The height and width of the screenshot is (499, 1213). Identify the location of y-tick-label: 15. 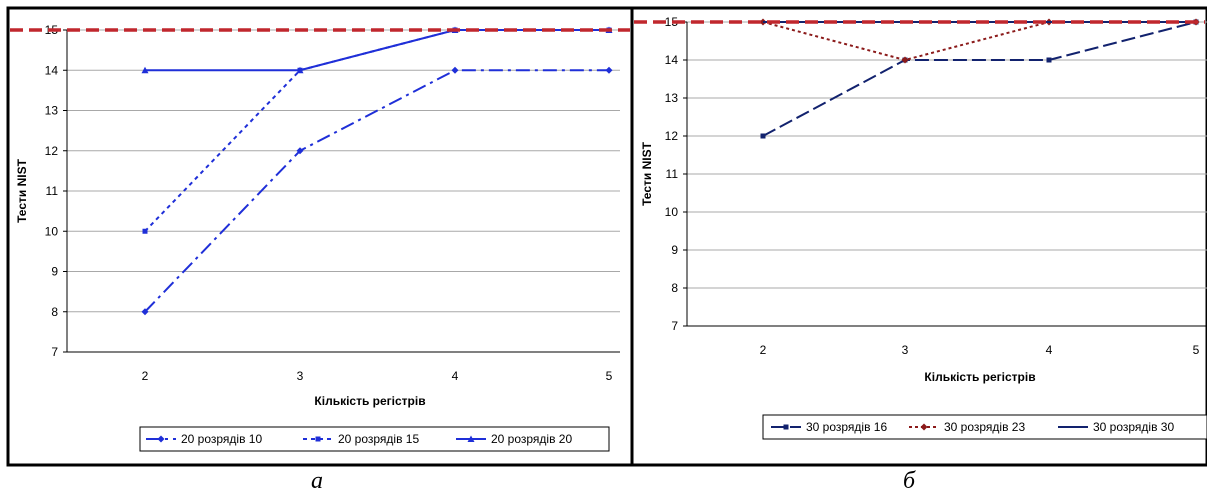
(672, 22).